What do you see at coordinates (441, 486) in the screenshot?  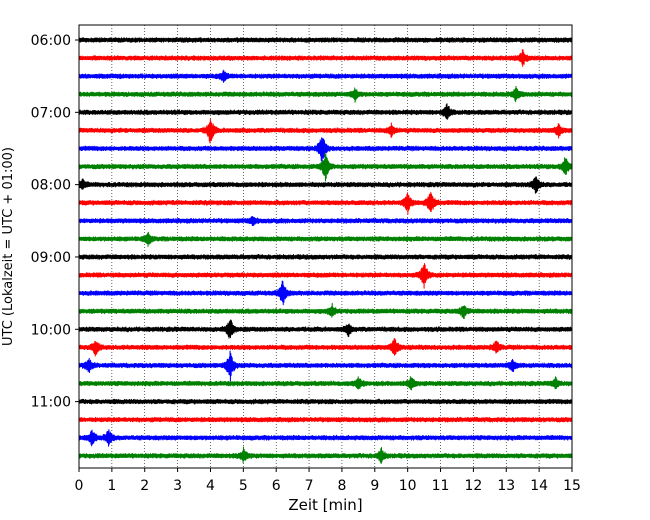 I see `x-tick-label: 11` at bounding box center [441, 486].